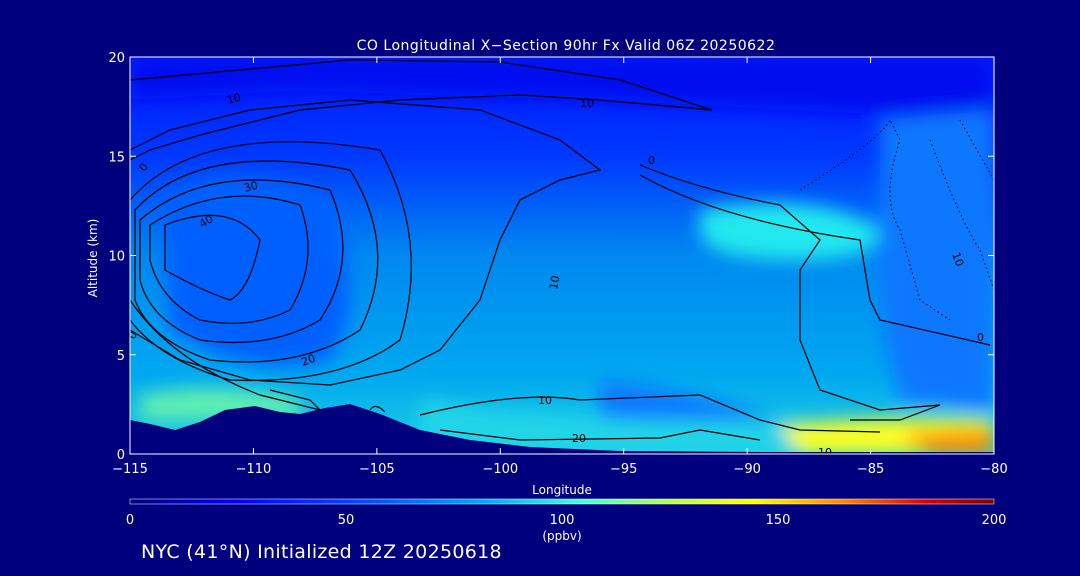 The height and width of the screenshot is (576, 1080). Describe the element at coordinates (321, 552) in the screenshot. I see `footer-caption: NYC (41°N) Initialized 12Z 20250618` at that location.